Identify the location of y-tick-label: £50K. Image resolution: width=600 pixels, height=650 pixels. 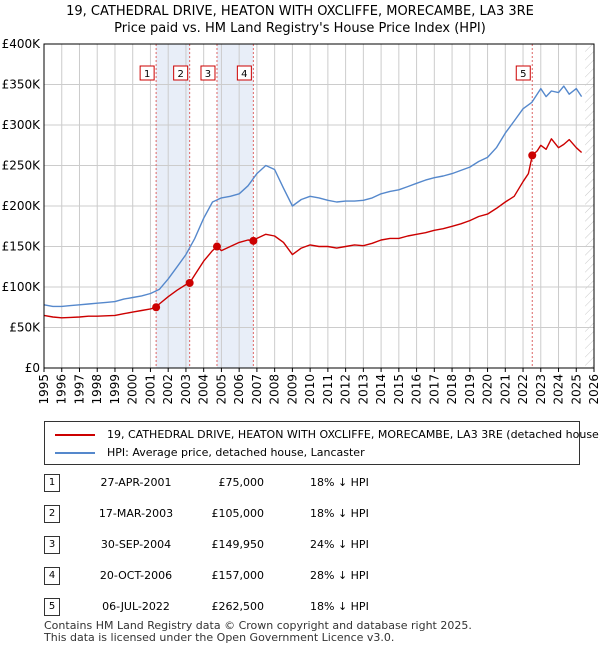
(25, 328).